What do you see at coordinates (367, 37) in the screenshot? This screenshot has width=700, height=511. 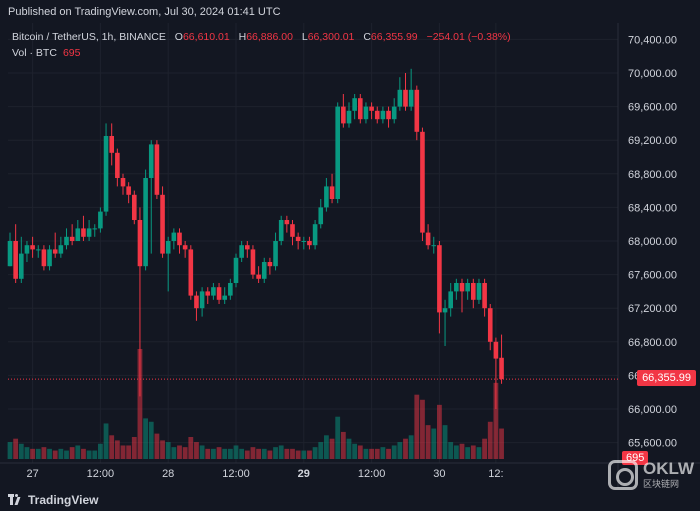 I see `legend-close-label: C` at bounding box center [367, 37].